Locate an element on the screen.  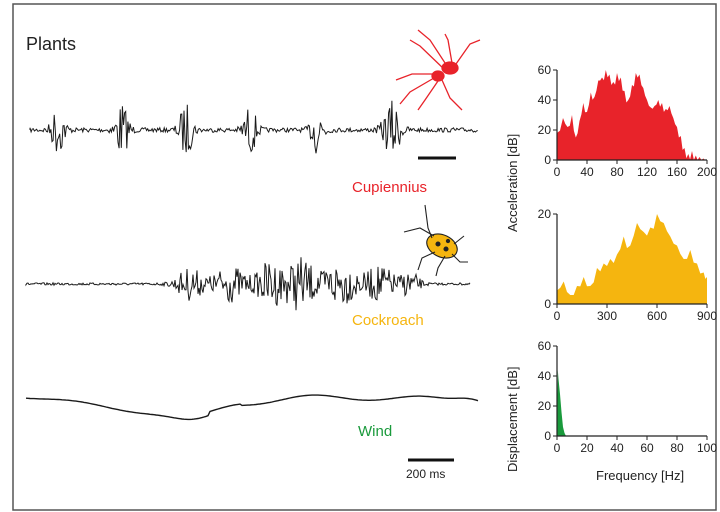
xlabel-frequency: Frequency [Hz] is located at coordinates (640, 475).